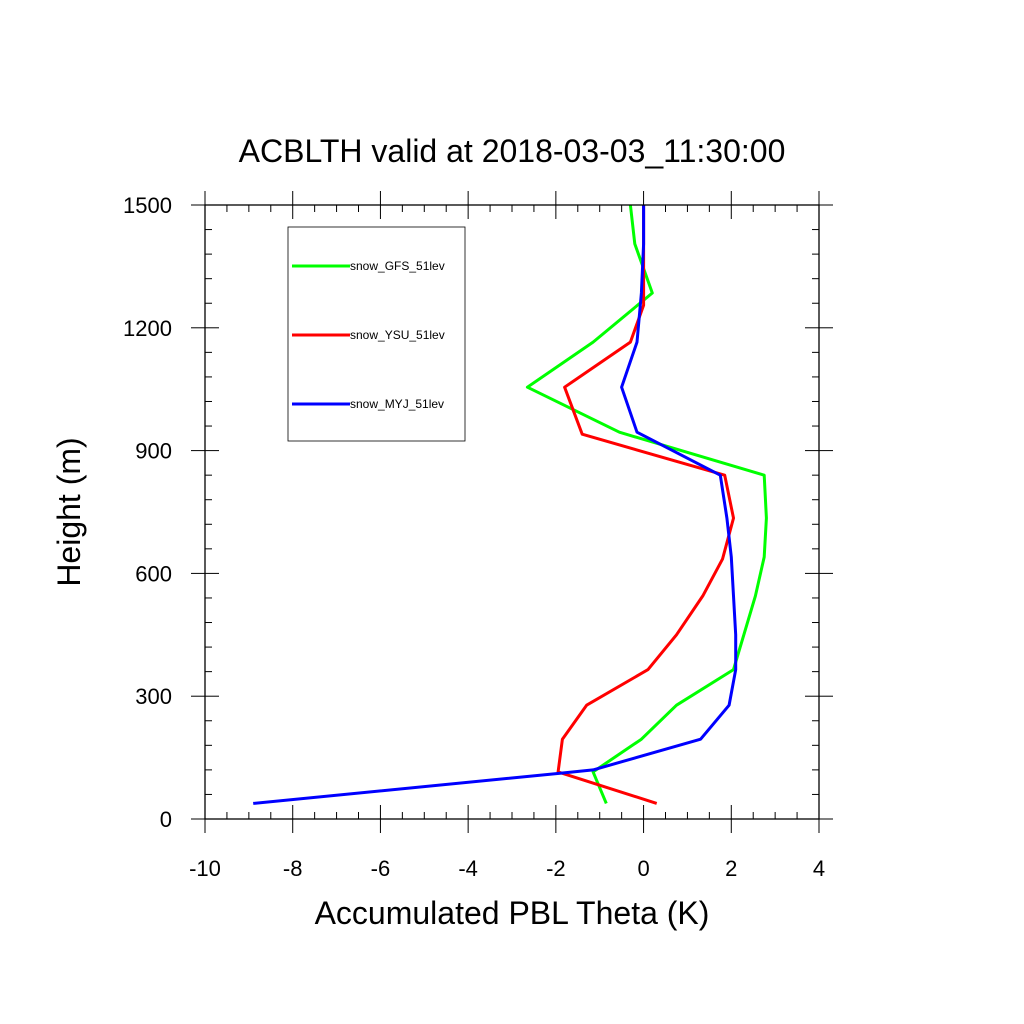 Image resolution: width=1024 pixels, height=1024 pixels. Describe the element at coordinates (147, 328) in the screenshot. I see `y-tick-label: 1200` at that location.